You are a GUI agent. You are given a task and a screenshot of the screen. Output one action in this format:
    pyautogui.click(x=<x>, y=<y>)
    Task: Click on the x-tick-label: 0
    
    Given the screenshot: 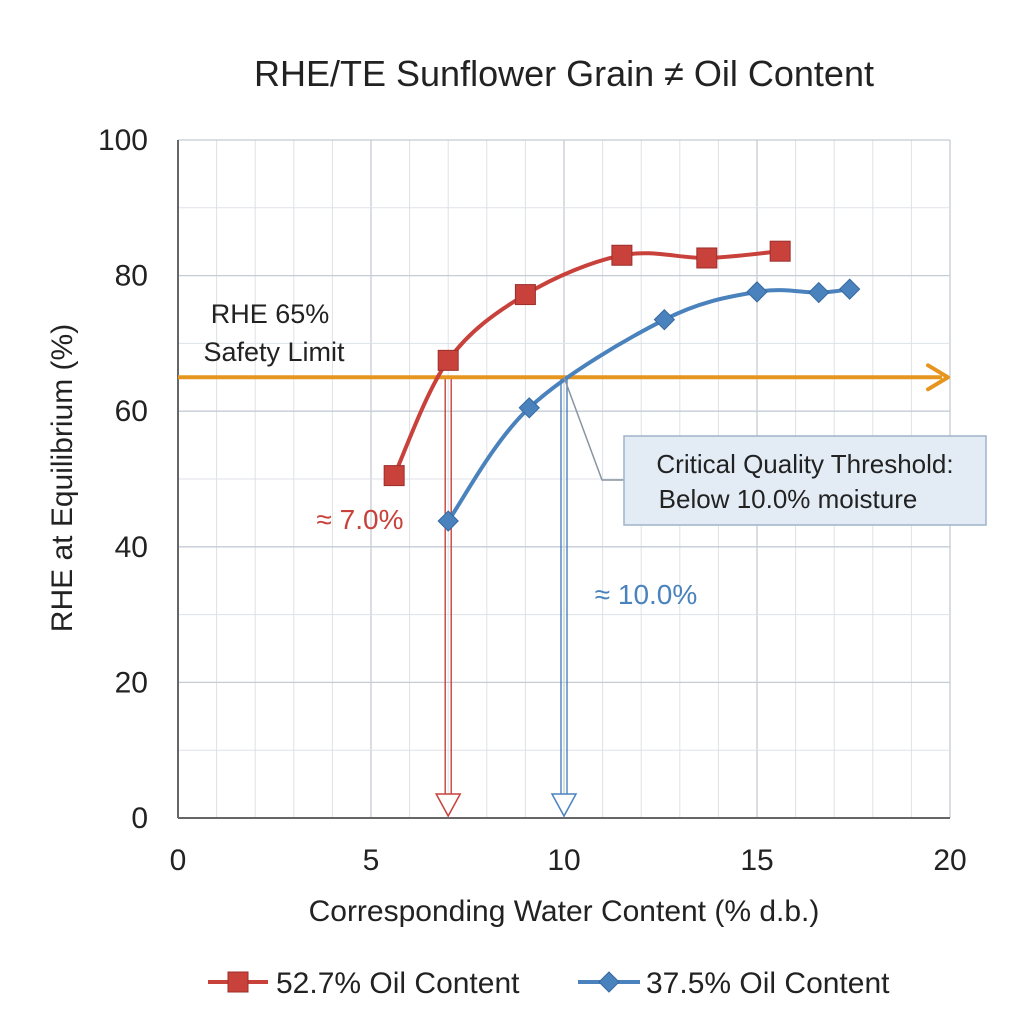 What is the action you would take?
    pyautogui.click(x=178, y=860)
    